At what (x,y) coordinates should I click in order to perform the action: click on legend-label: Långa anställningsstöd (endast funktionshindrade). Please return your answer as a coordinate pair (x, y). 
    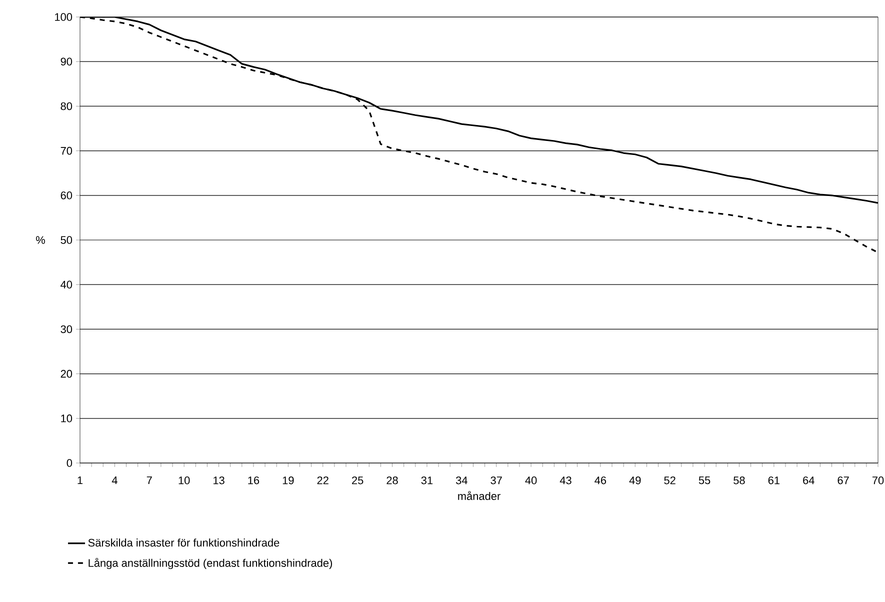
    Looking at the image, I should click on (210, 564).